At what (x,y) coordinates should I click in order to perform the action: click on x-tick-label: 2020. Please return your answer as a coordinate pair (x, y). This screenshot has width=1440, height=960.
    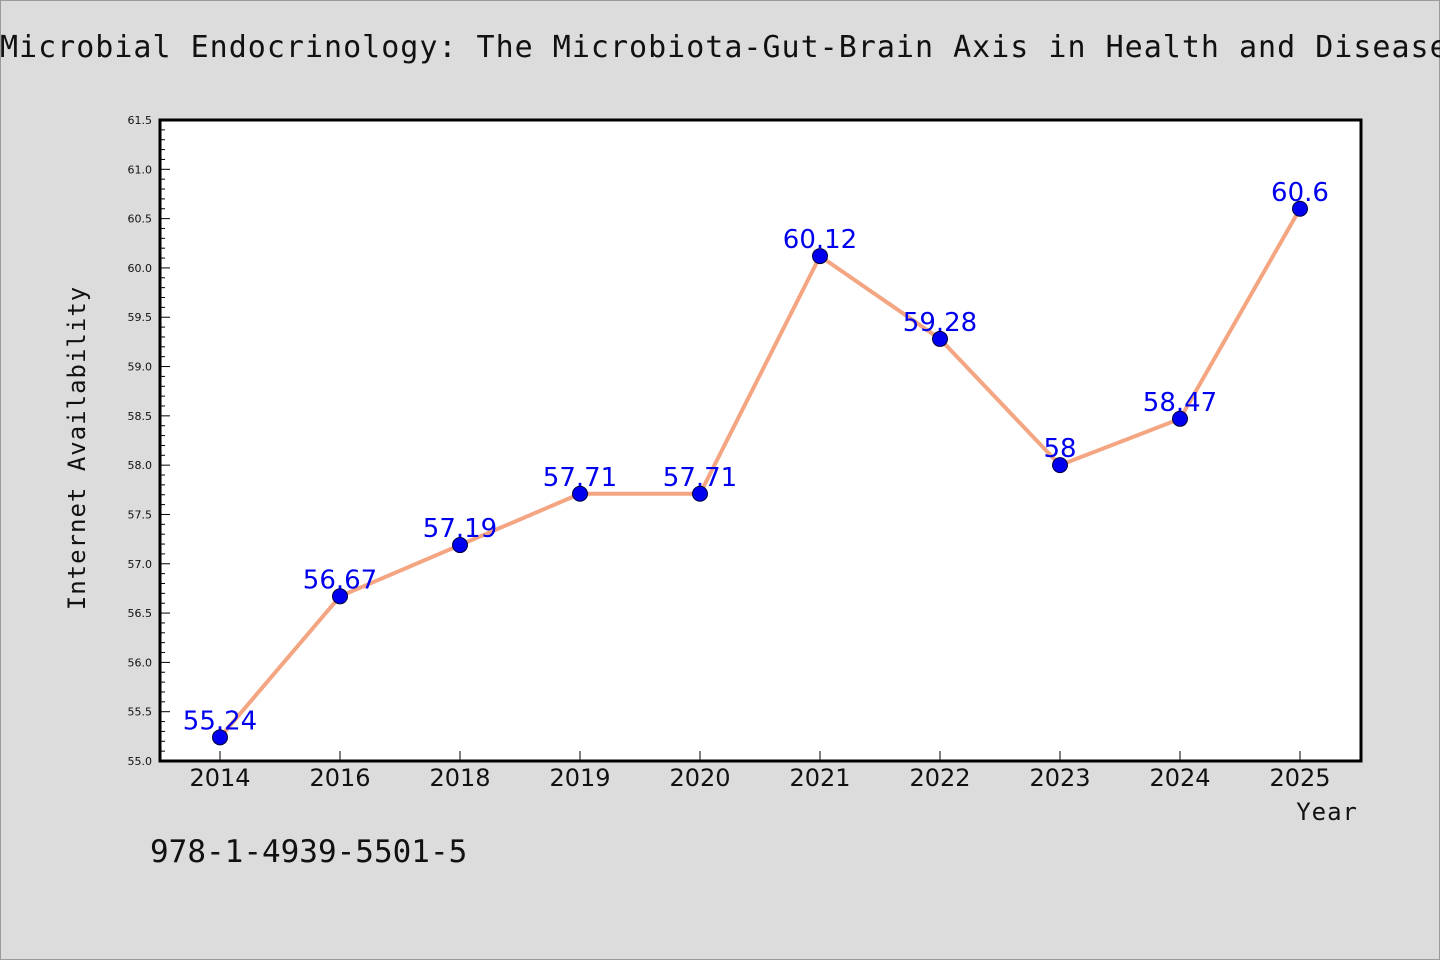
    Looking at the image, I should click on (699, 778).